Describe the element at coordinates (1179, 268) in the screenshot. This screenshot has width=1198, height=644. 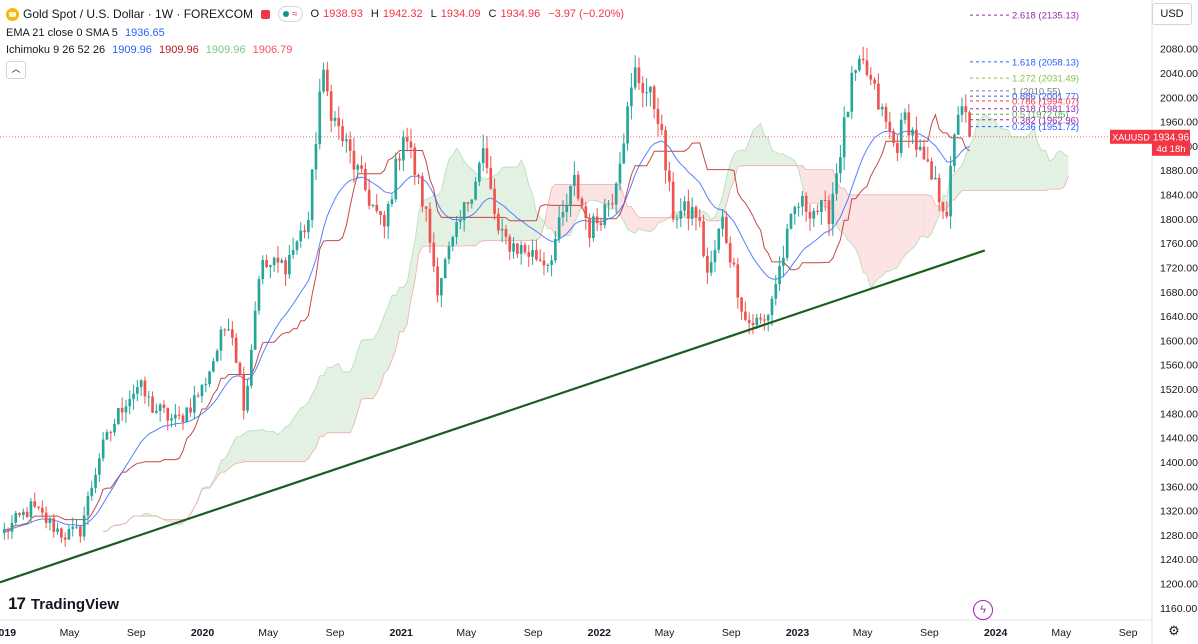
I see `price-tick-label: 1720.00` at that location.